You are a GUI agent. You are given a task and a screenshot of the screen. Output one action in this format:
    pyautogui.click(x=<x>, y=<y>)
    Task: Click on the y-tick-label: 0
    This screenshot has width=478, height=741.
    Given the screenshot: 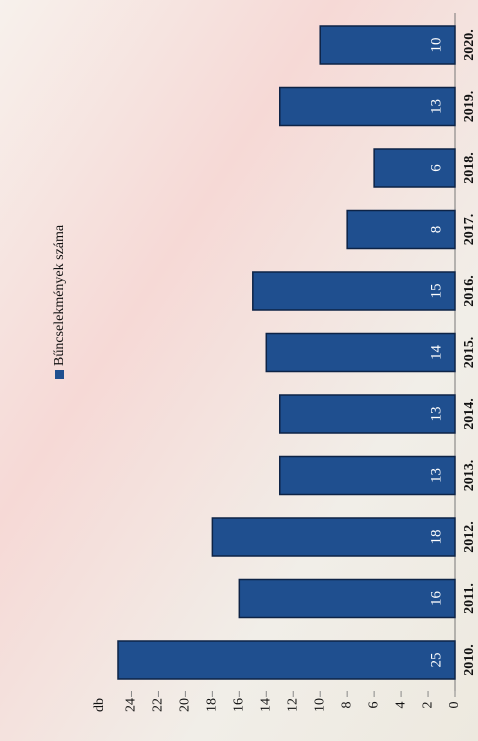 What is the action you would take?
    pyautogui.click(x=454, y=705)
    